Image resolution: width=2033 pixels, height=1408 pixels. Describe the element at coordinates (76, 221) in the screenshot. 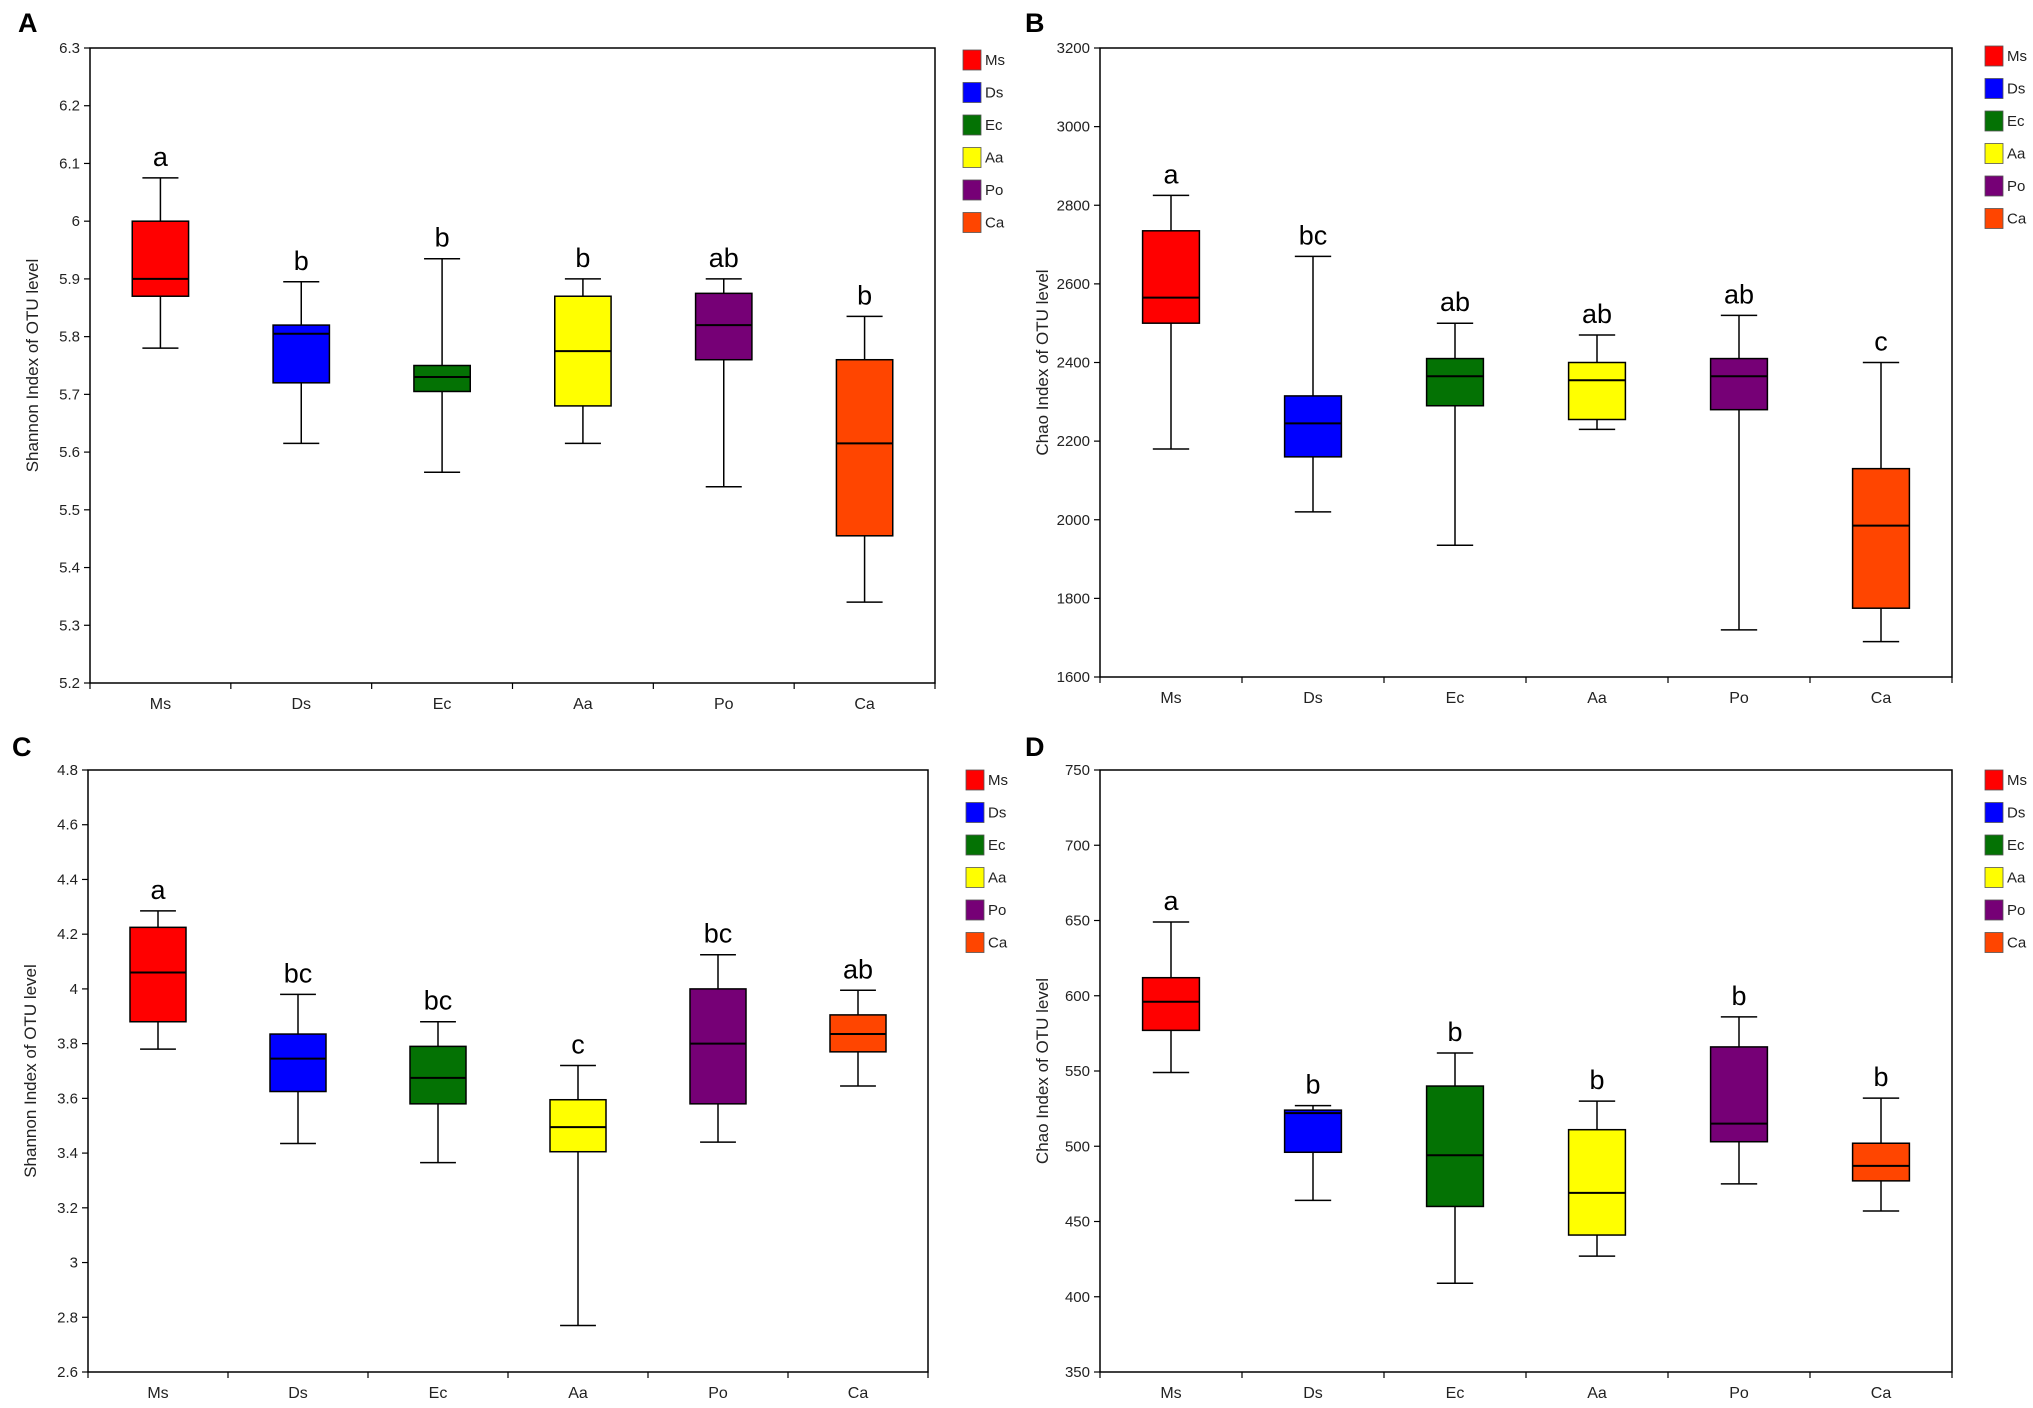

I see `y-tick-label: 6` at that location.